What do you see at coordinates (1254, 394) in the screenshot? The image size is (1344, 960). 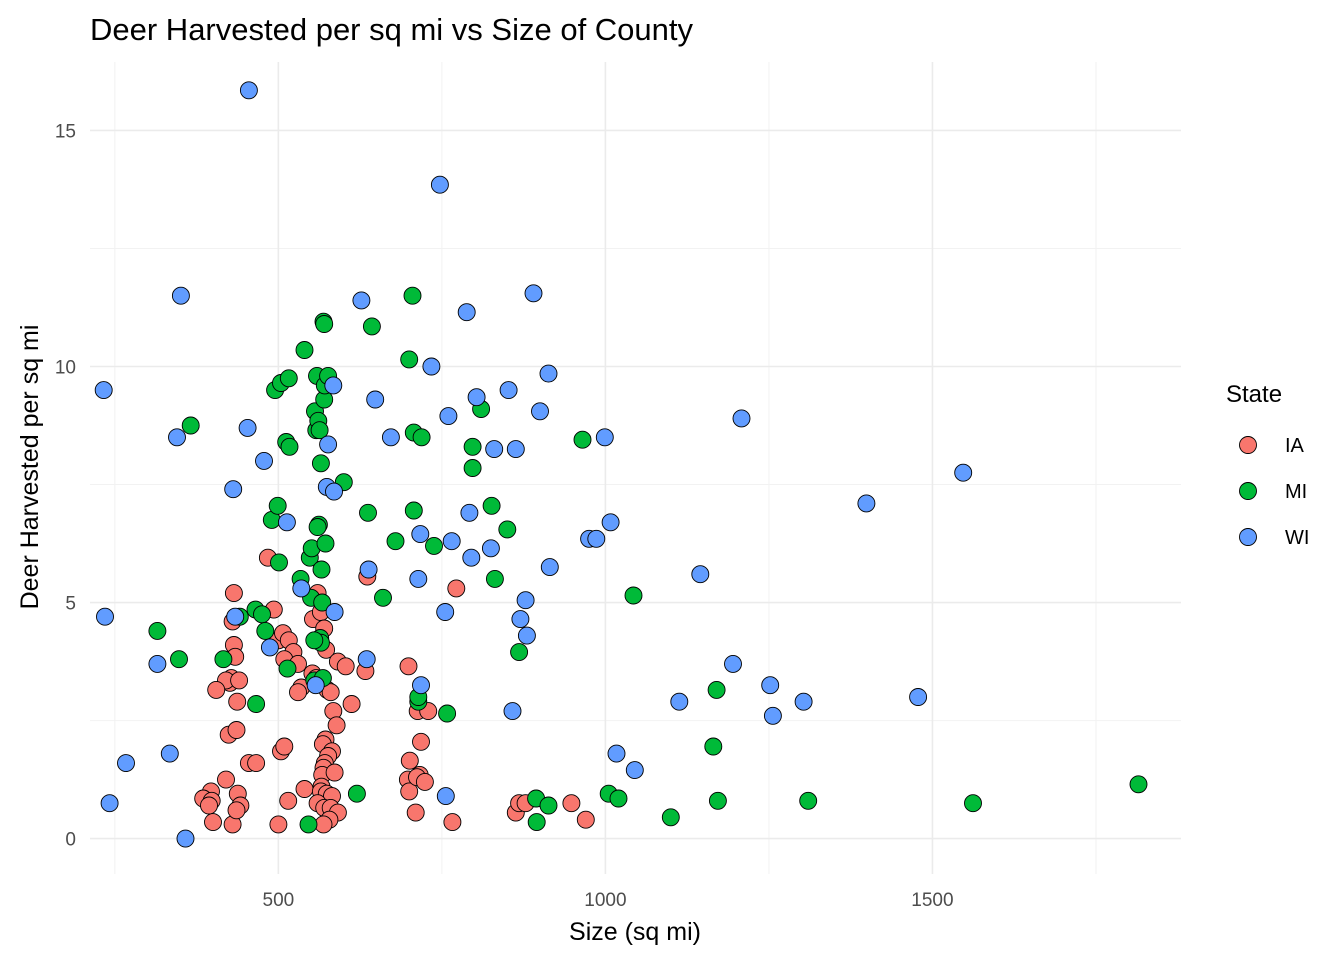 I see `legend-title: State` at bounding box center [1254, 394].